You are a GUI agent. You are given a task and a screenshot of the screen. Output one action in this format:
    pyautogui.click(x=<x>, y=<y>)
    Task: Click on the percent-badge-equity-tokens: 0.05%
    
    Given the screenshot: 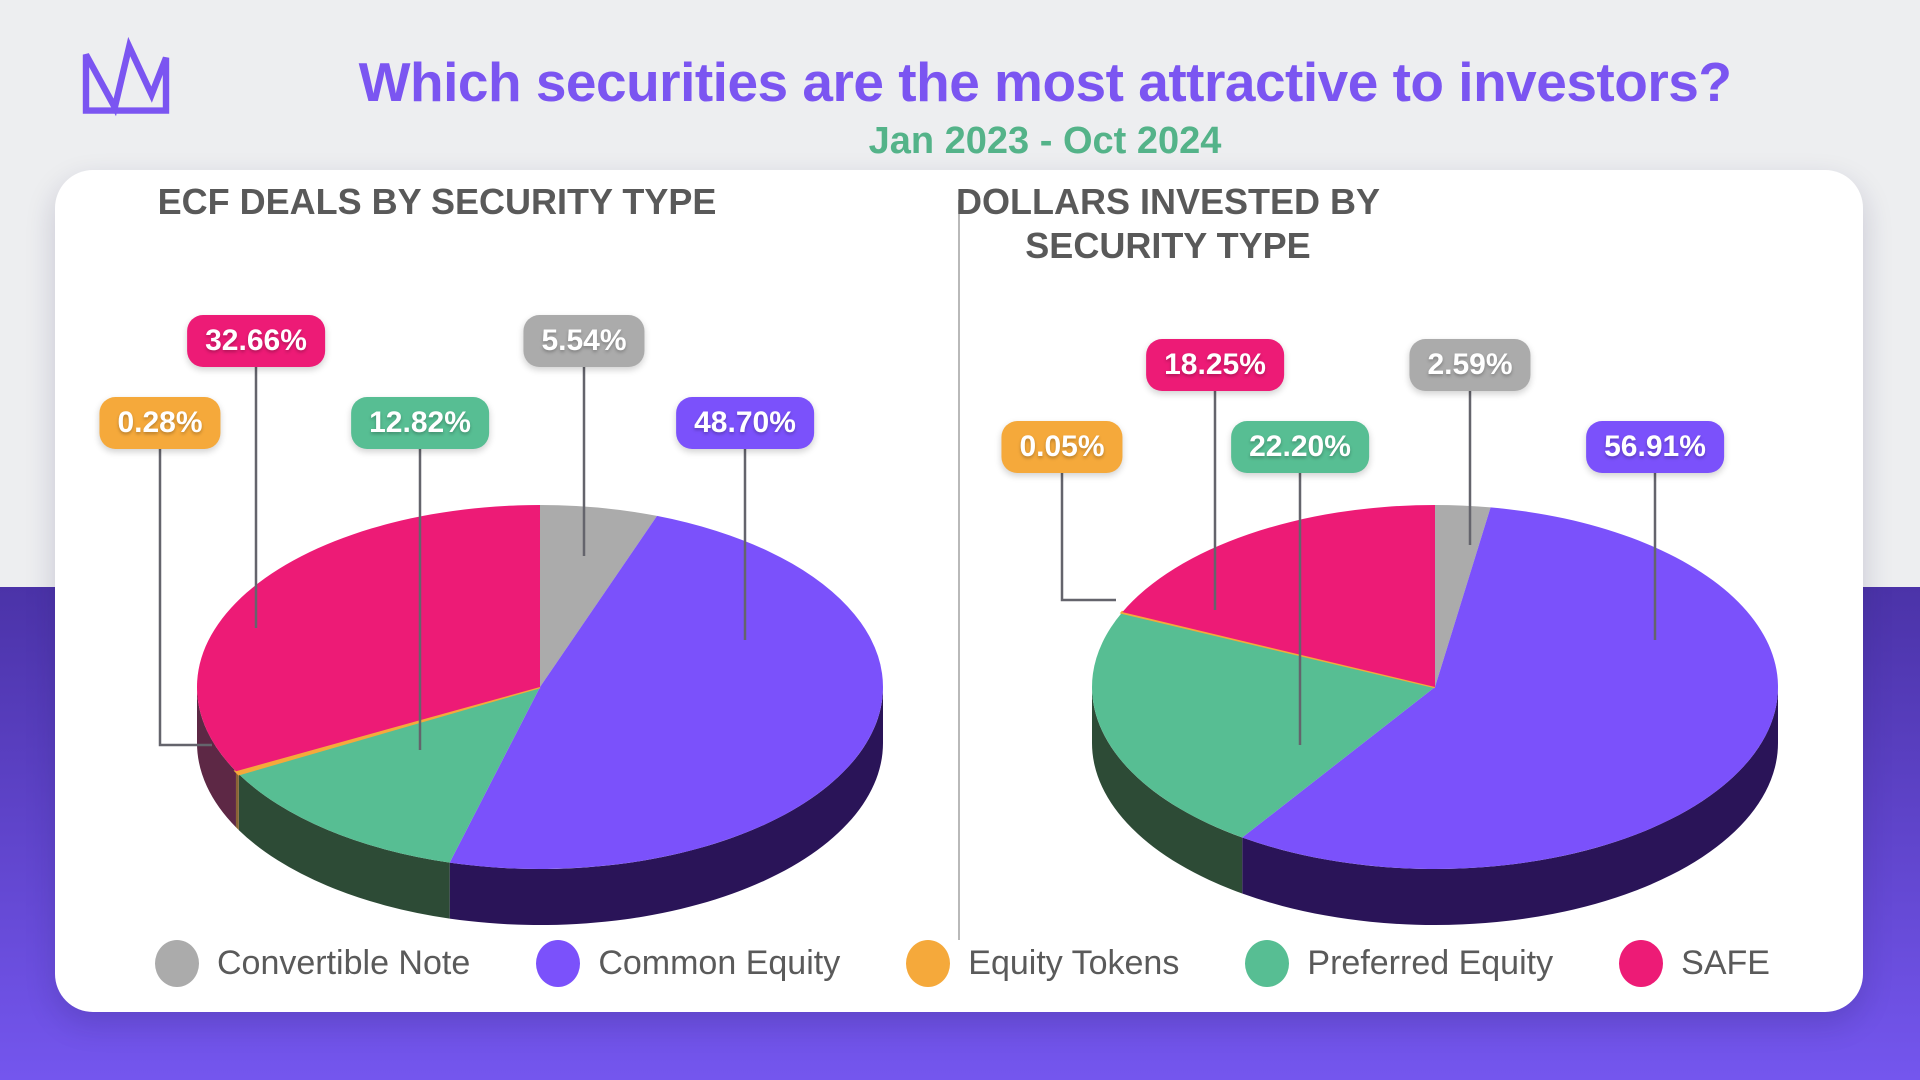 What is the action you would take?
    pyautogui.click(x=1062, y=447)
    